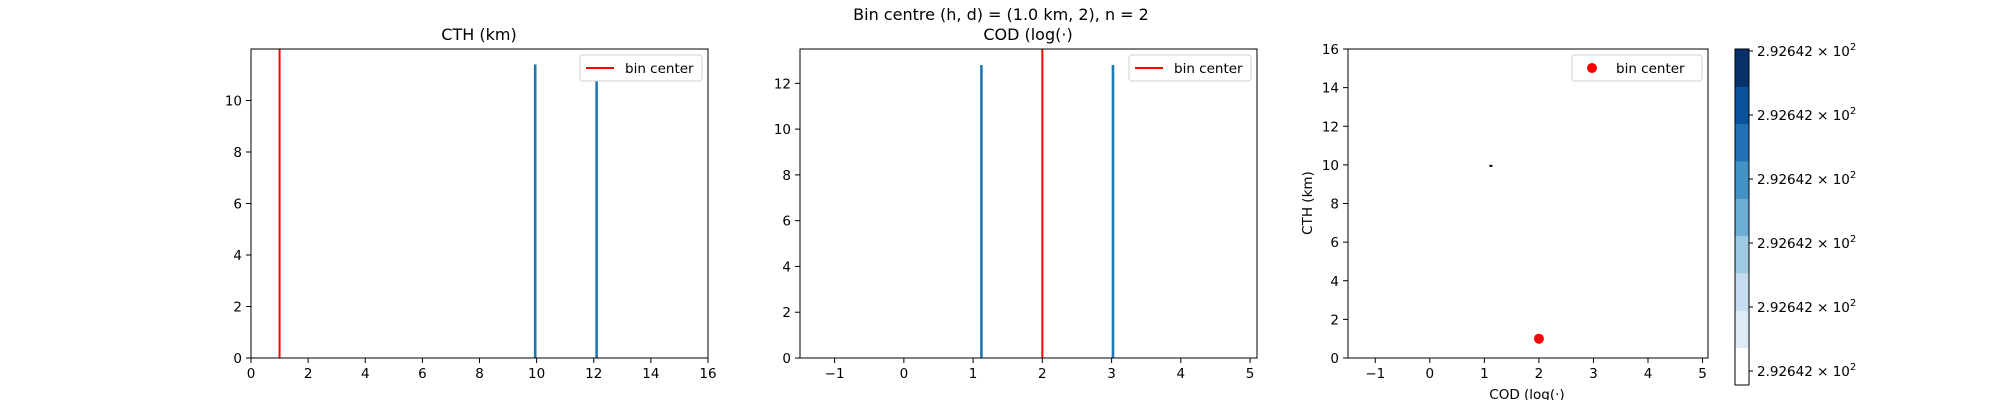  Describe the element at coordinates (422, 374) in the screenshot. I see `panel1-xtick-label: 6` at that location.